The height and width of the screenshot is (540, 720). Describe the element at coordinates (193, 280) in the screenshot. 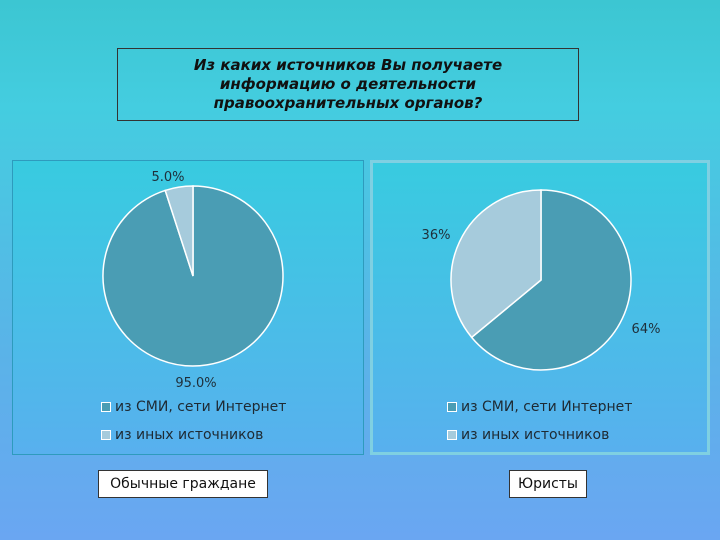

I see `pie-chart-citizens: 95.0% 5.0%` at that location.